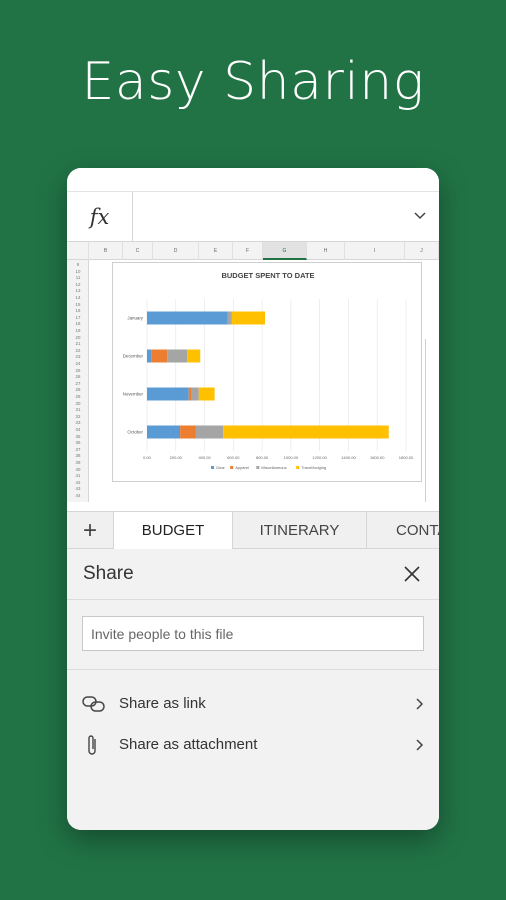 Image resolution: width=506 pixels, height=900 pixels. What do you see at coordinates (253, 704) in the screenshot?
I see `share-as-link-row: Share as link` at bounding box center [253, 704].